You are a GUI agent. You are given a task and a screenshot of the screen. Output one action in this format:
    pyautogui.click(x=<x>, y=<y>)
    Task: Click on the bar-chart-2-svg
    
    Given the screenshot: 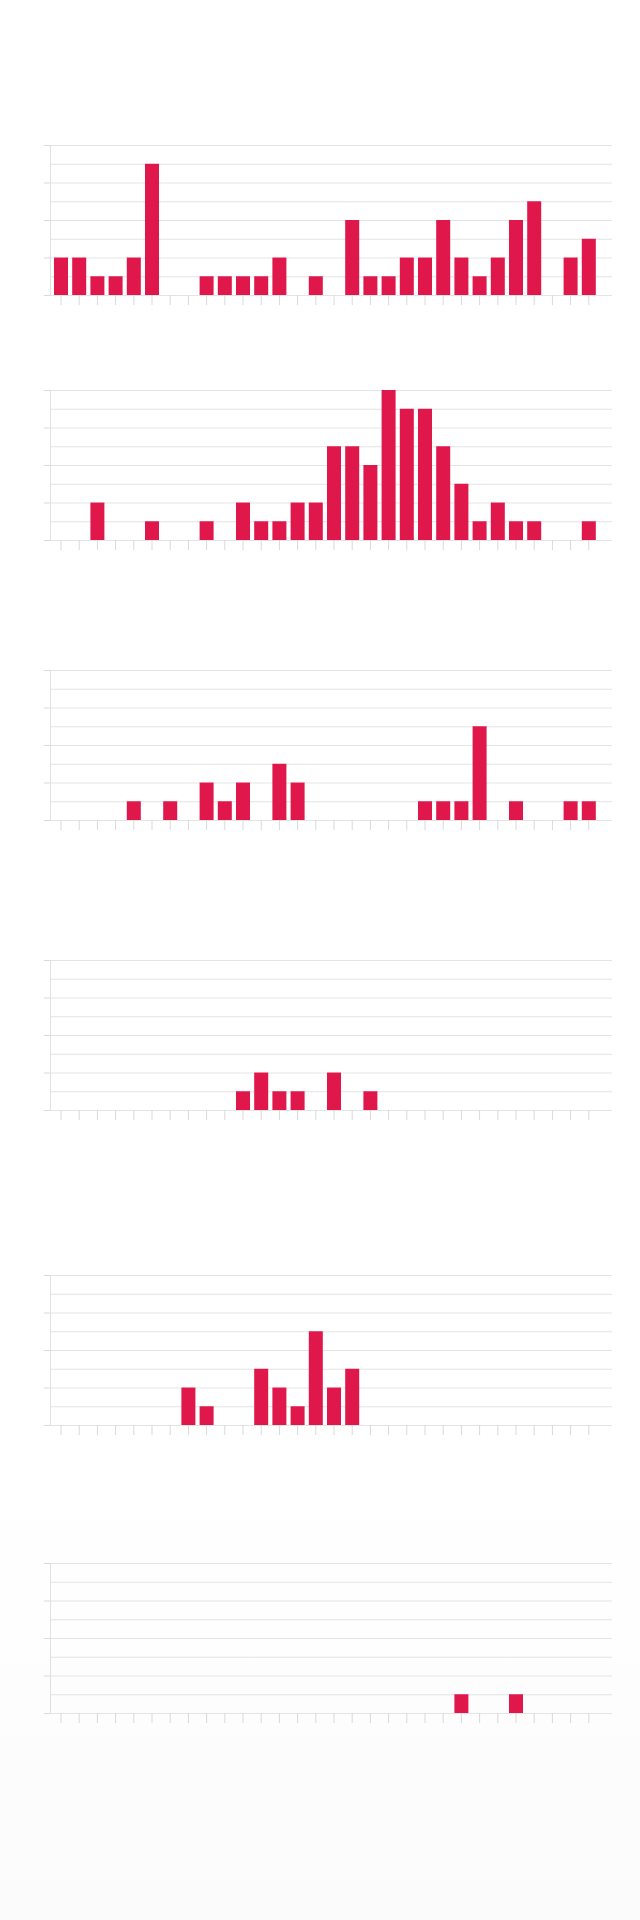 What is the action you would take?
    pyautogui.click(x=328, y=470)
    